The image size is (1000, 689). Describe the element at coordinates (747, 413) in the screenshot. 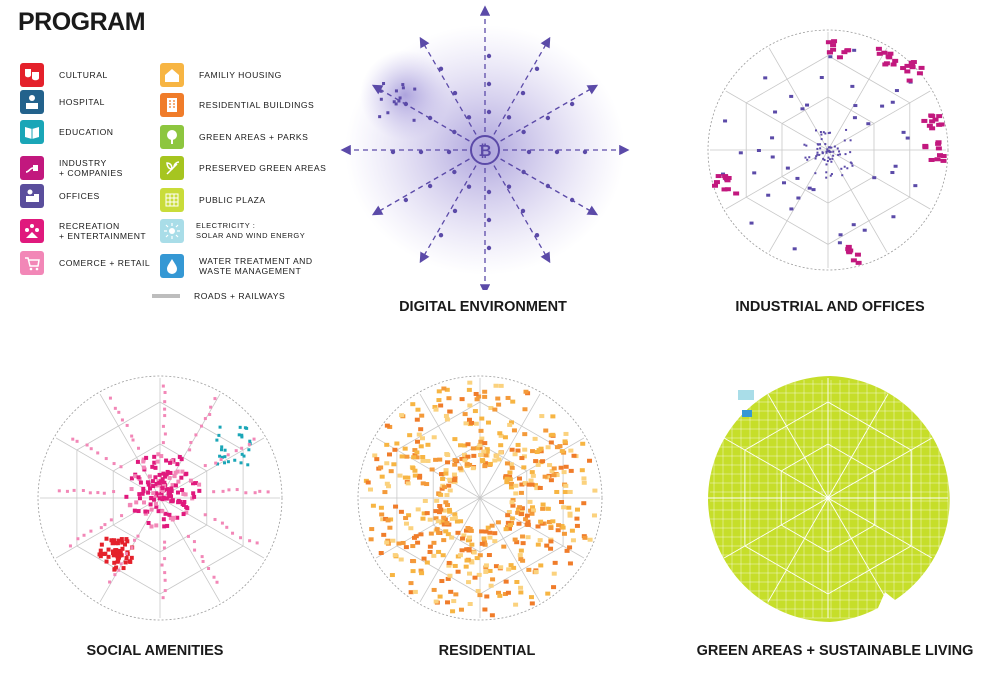

I see `water-patch` at that location.